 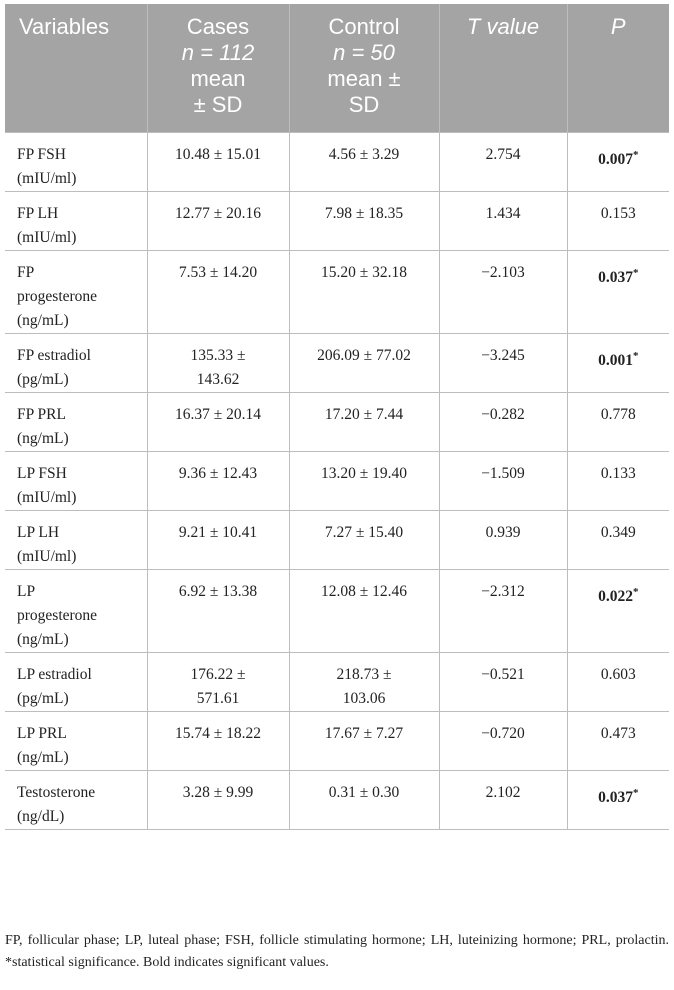 I want to click on cell-control: 206.09 ± 77.02, so click(x=363, y=362).